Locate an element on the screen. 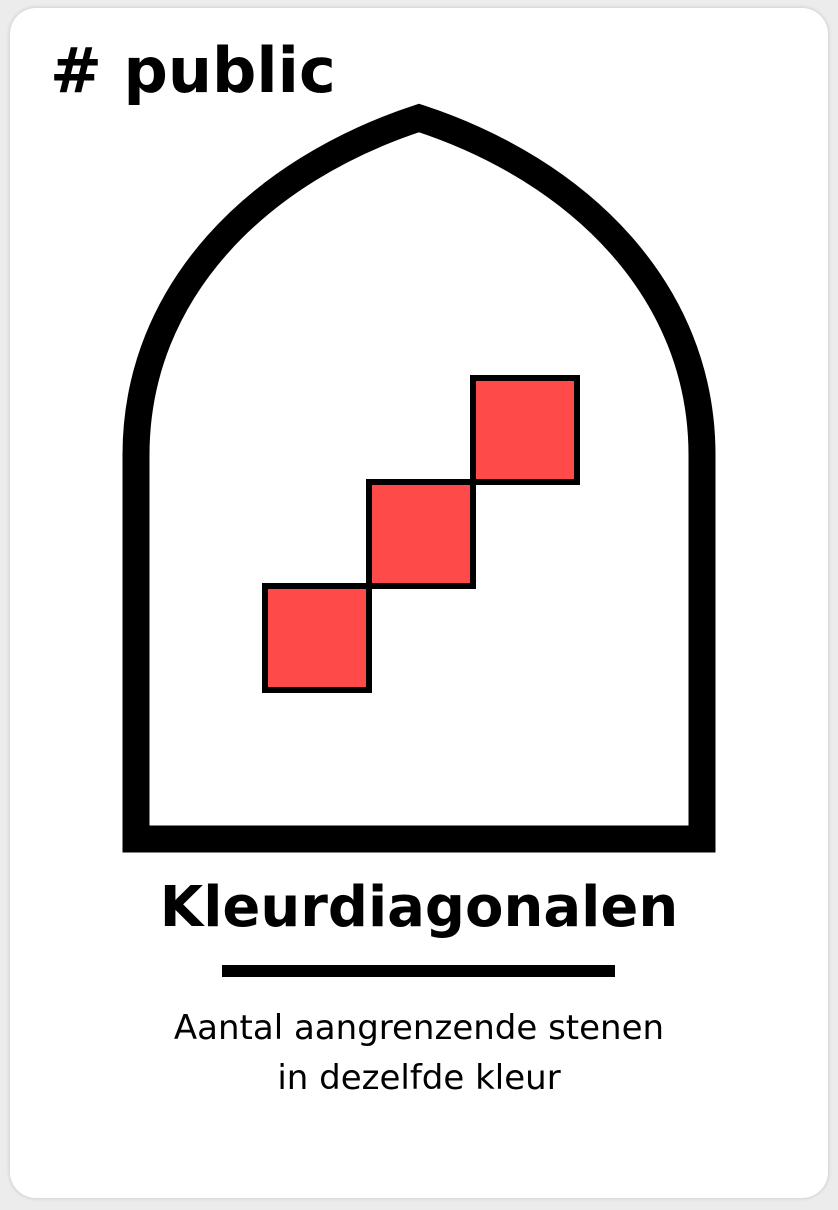  category-tag: # public is located at coordinates (193, 70).